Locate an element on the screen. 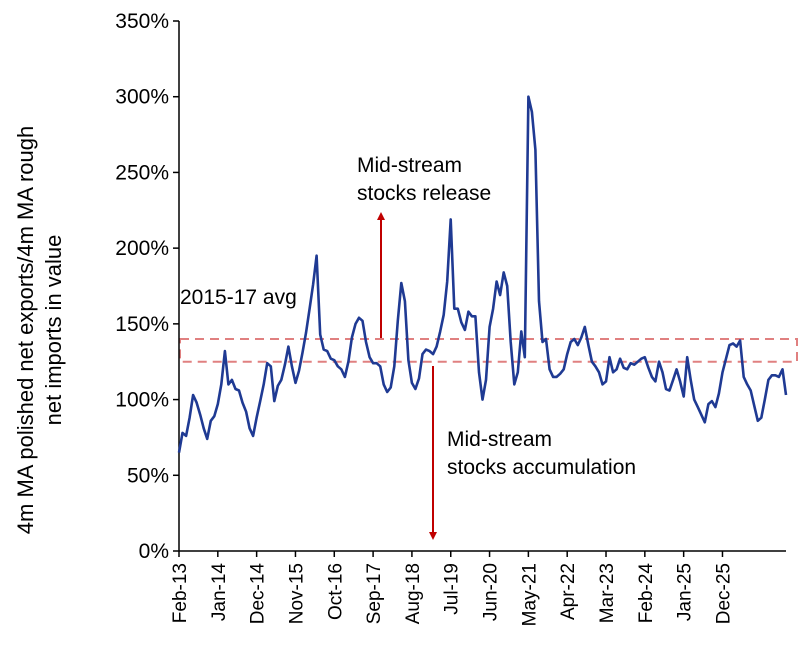 The height and width of the screenshot is (668, 800). x-tick-label: Jun-20 is located at coordinates (491, 592).